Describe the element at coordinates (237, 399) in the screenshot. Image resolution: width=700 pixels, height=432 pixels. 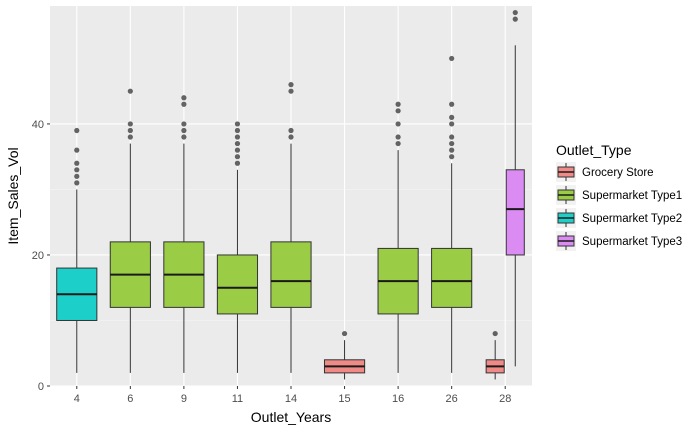
I see `x-tick-label: 11` at that location.